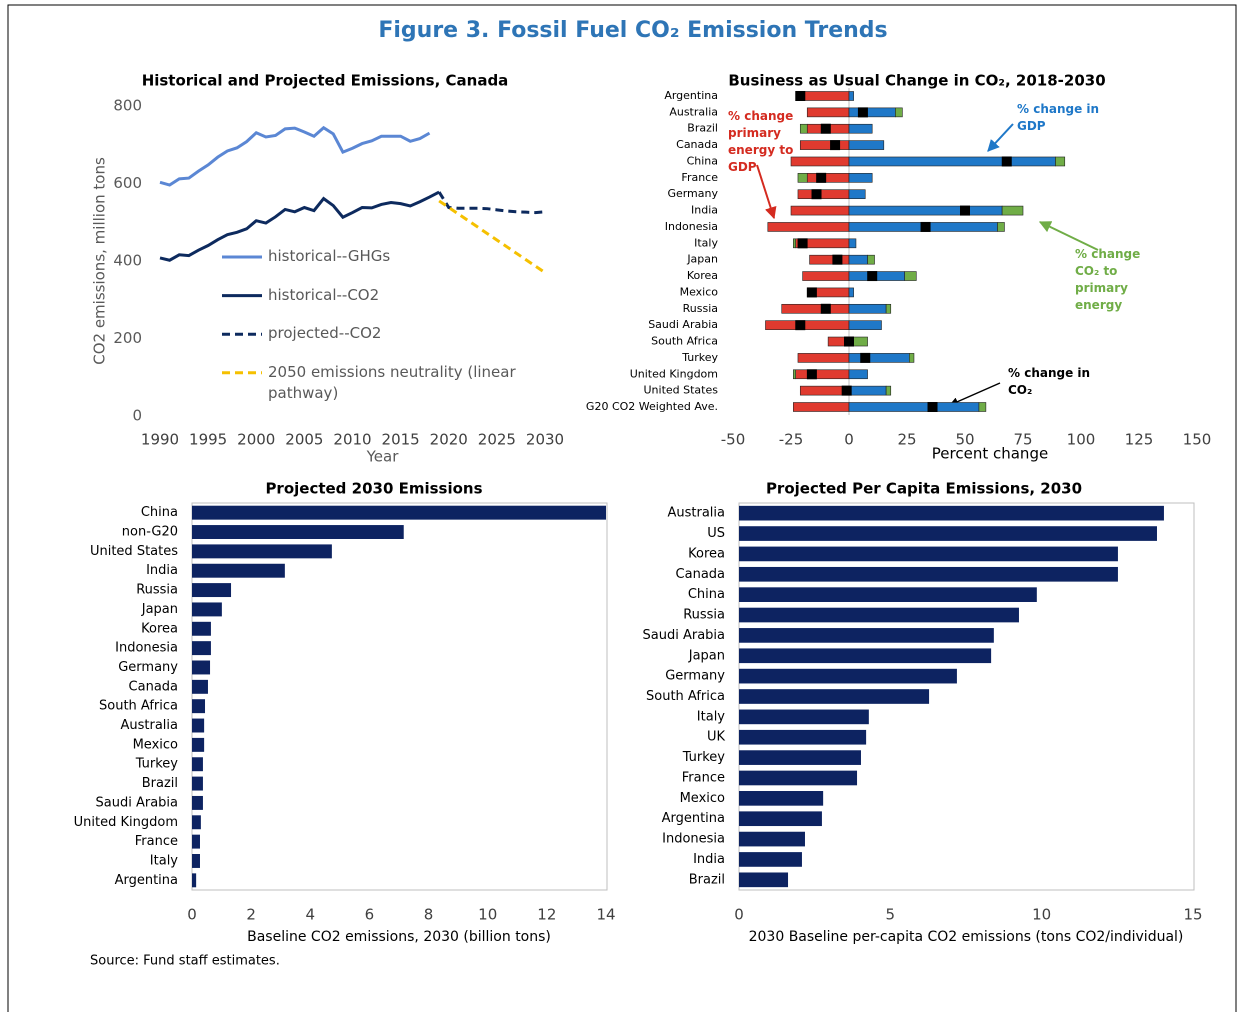 The width and height of the screenshot is (1244, 1012). Describe the element at coordinates (127, 261) in the screenshot. I see `y-tick-label: 400` at that location.